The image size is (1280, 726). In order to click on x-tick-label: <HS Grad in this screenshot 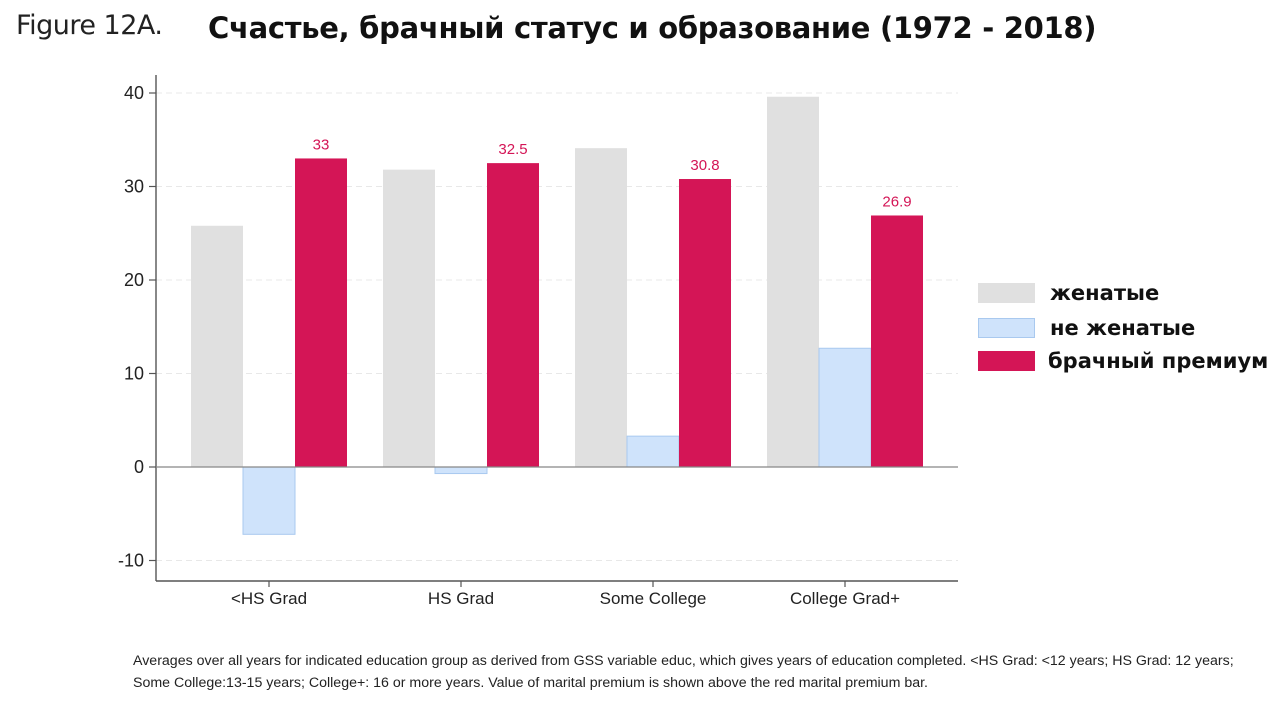, I will do `click(269, 598)`.